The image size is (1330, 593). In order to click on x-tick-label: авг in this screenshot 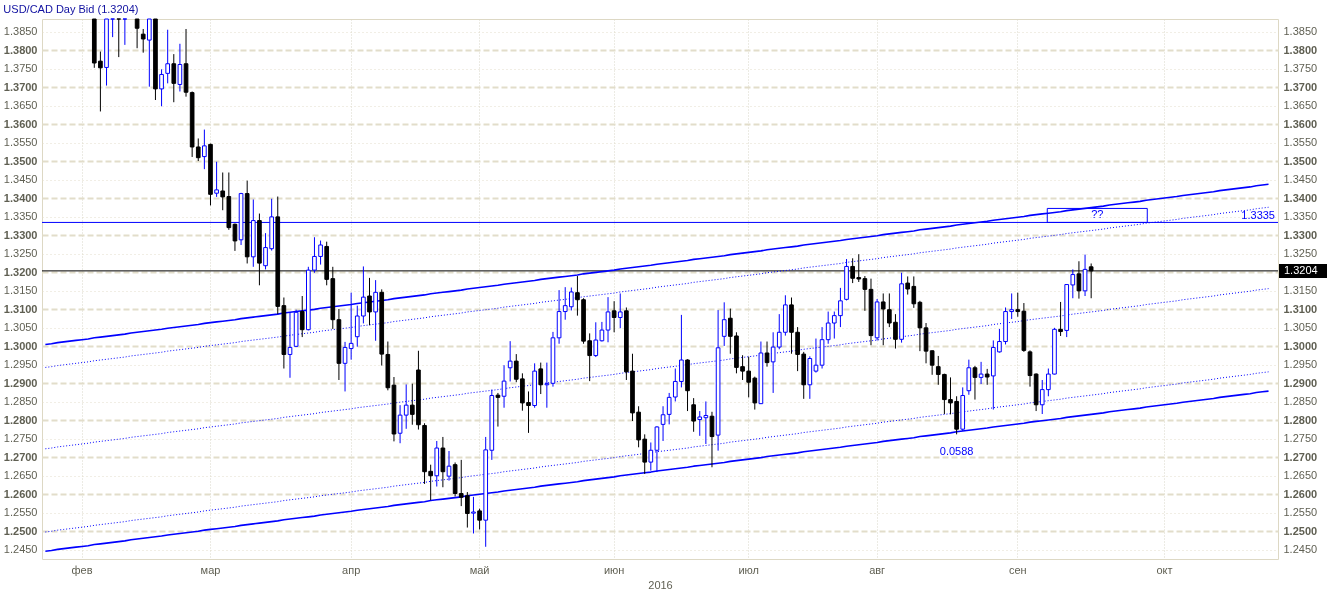, I will do `click(877, 569)`.